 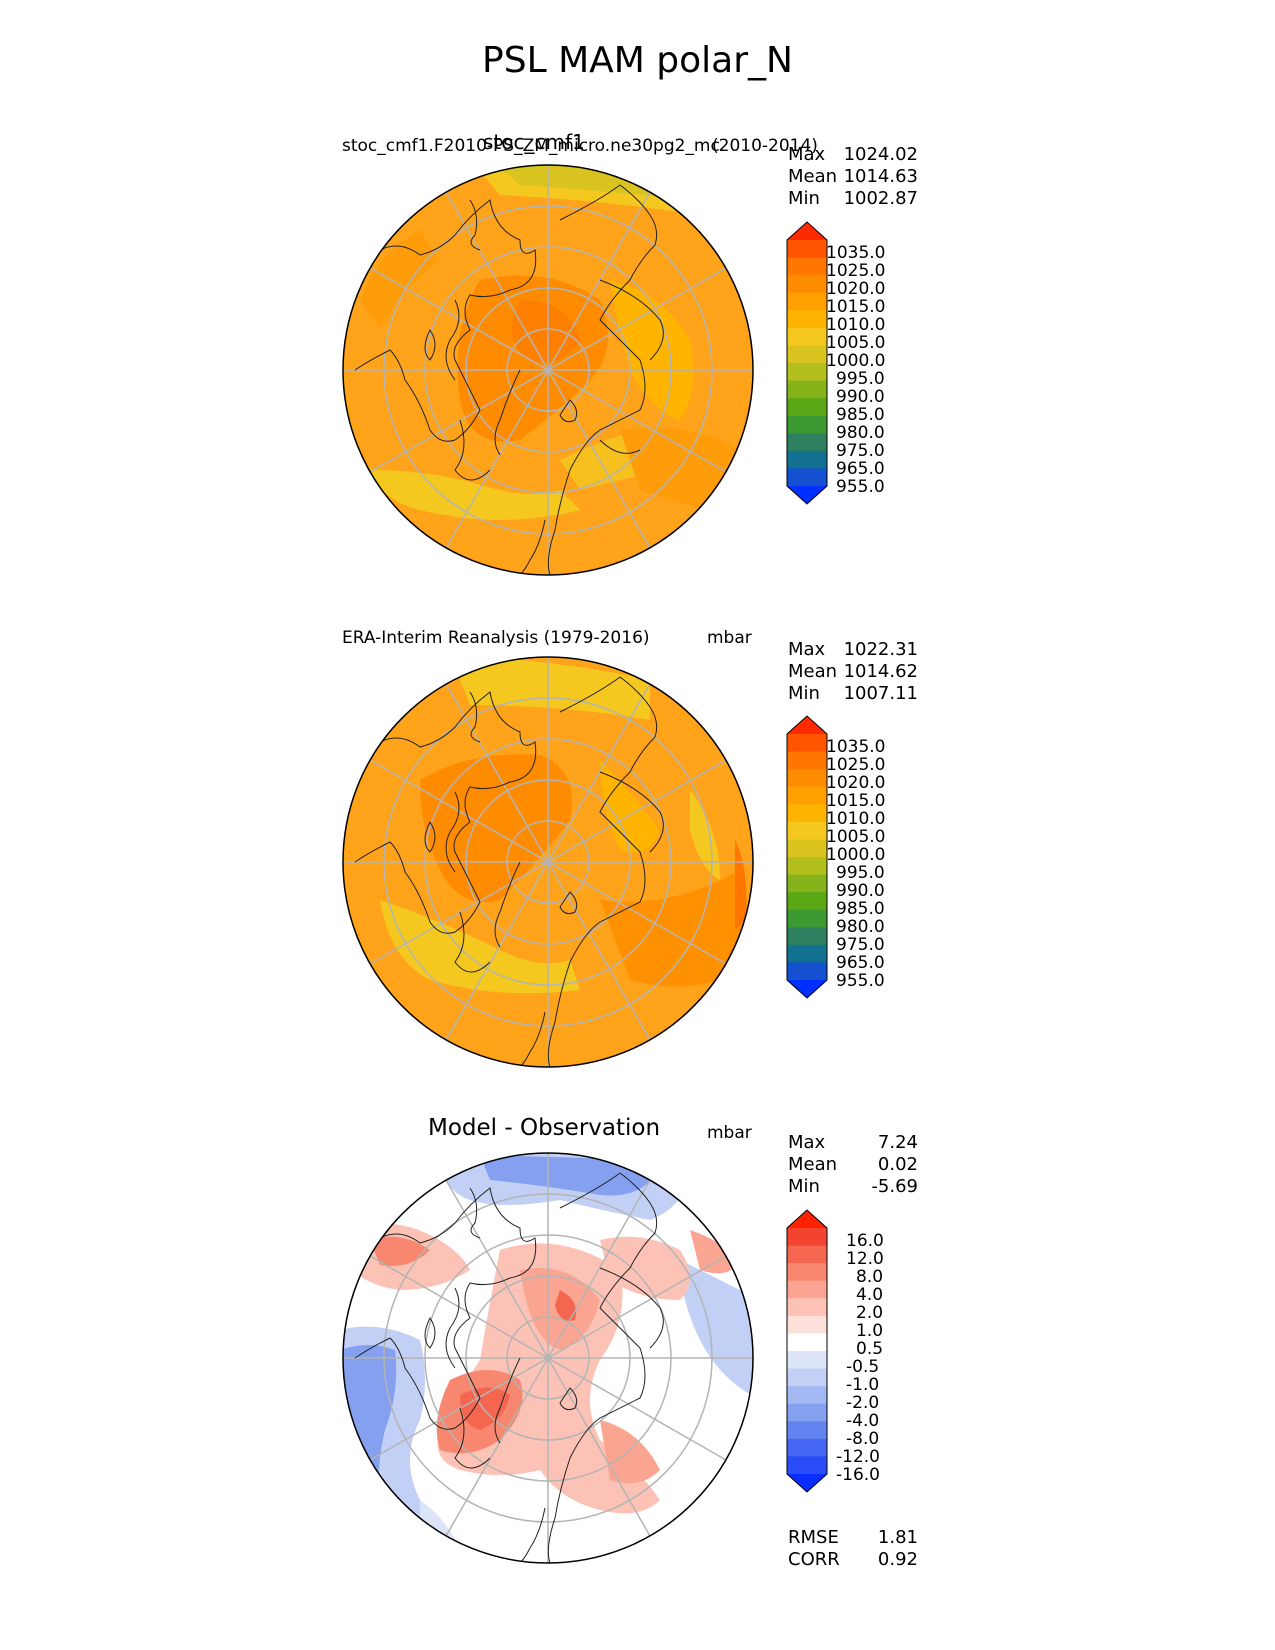 I want to click on panel-3-extra-stats: RMSE 1.81 CORR 0.92, so click(x=853, y=1549).